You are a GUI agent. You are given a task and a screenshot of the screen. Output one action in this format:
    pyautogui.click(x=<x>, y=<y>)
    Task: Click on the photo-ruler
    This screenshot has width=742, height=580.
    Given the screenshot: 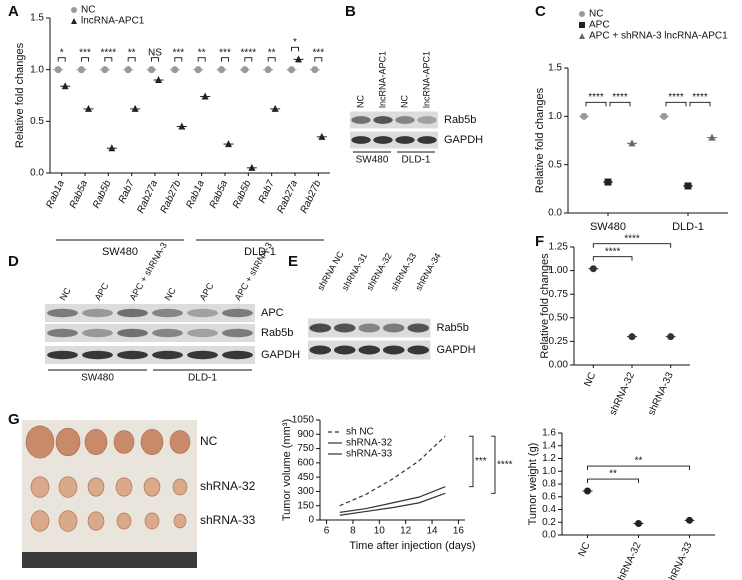 What is the action you would take?
    pyautogui.click(x=109, y=560)
    